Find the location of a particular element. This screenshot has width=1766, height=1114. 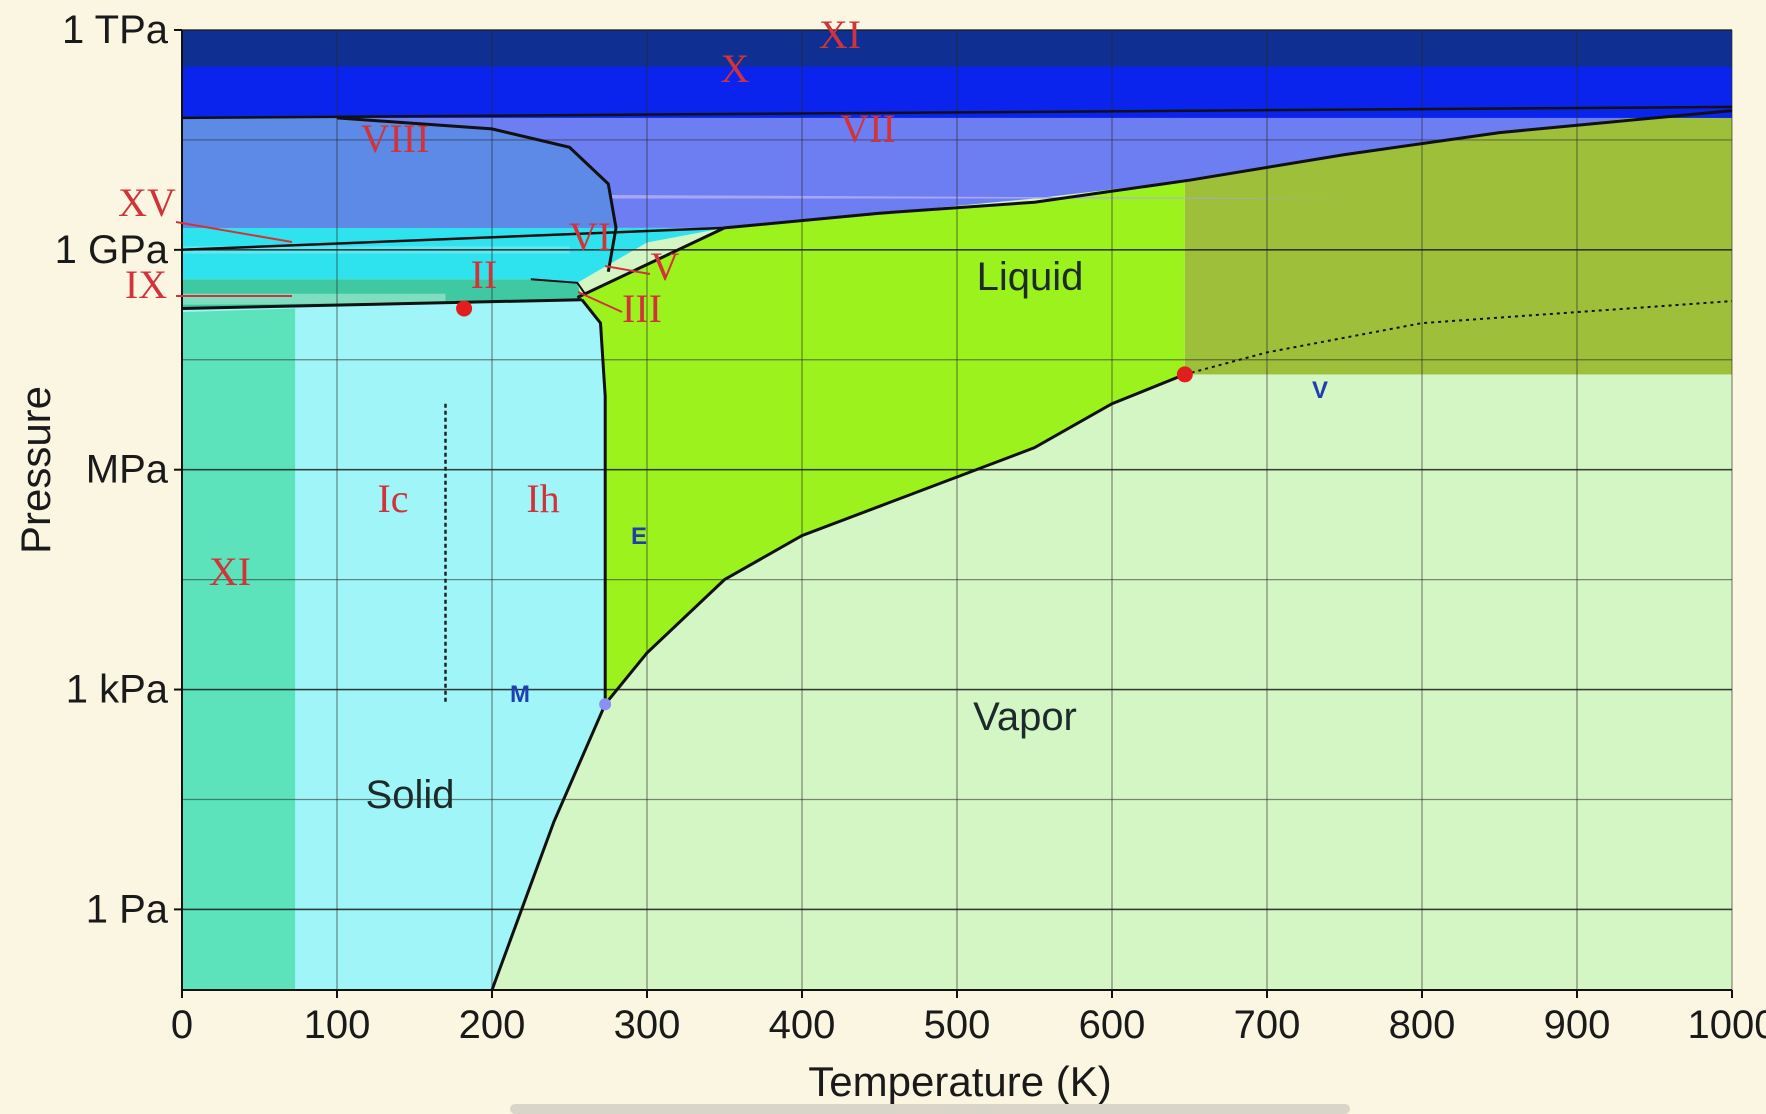

region-label: XV is located at coordinates (147, 202).